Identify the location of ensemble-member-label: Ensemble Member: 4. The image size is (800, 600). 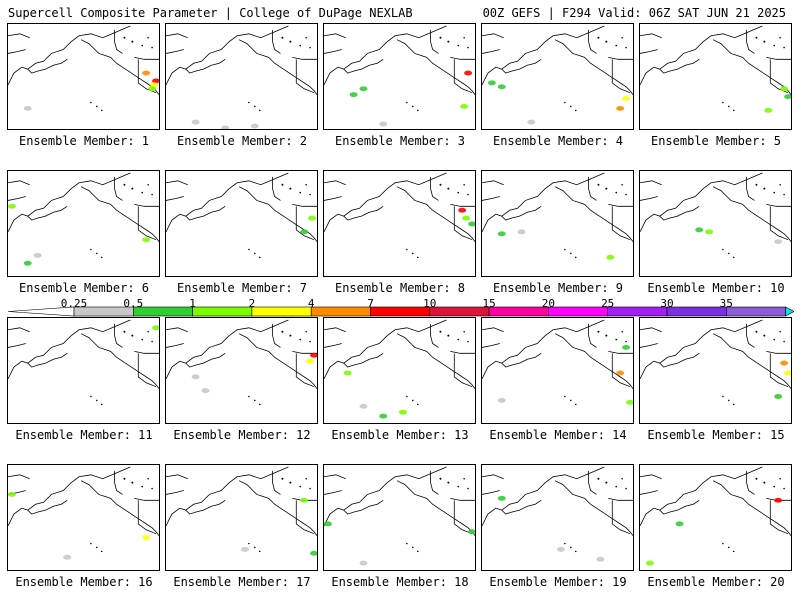
(558, 141).